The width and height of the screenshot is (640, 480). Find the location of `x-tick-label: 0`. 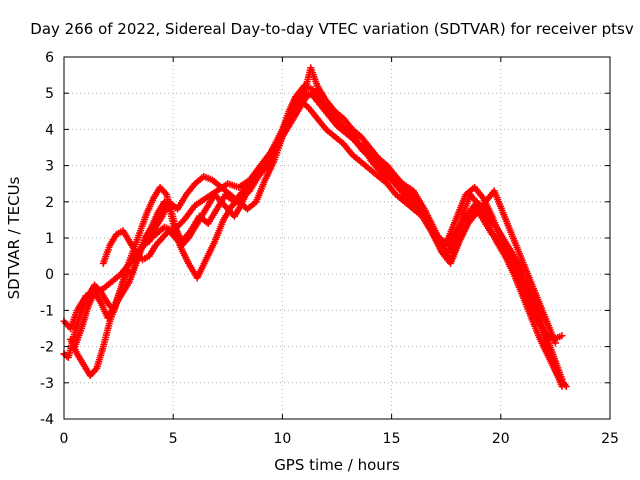

x-tick-label: 0 is located at coordinates (64, 439).